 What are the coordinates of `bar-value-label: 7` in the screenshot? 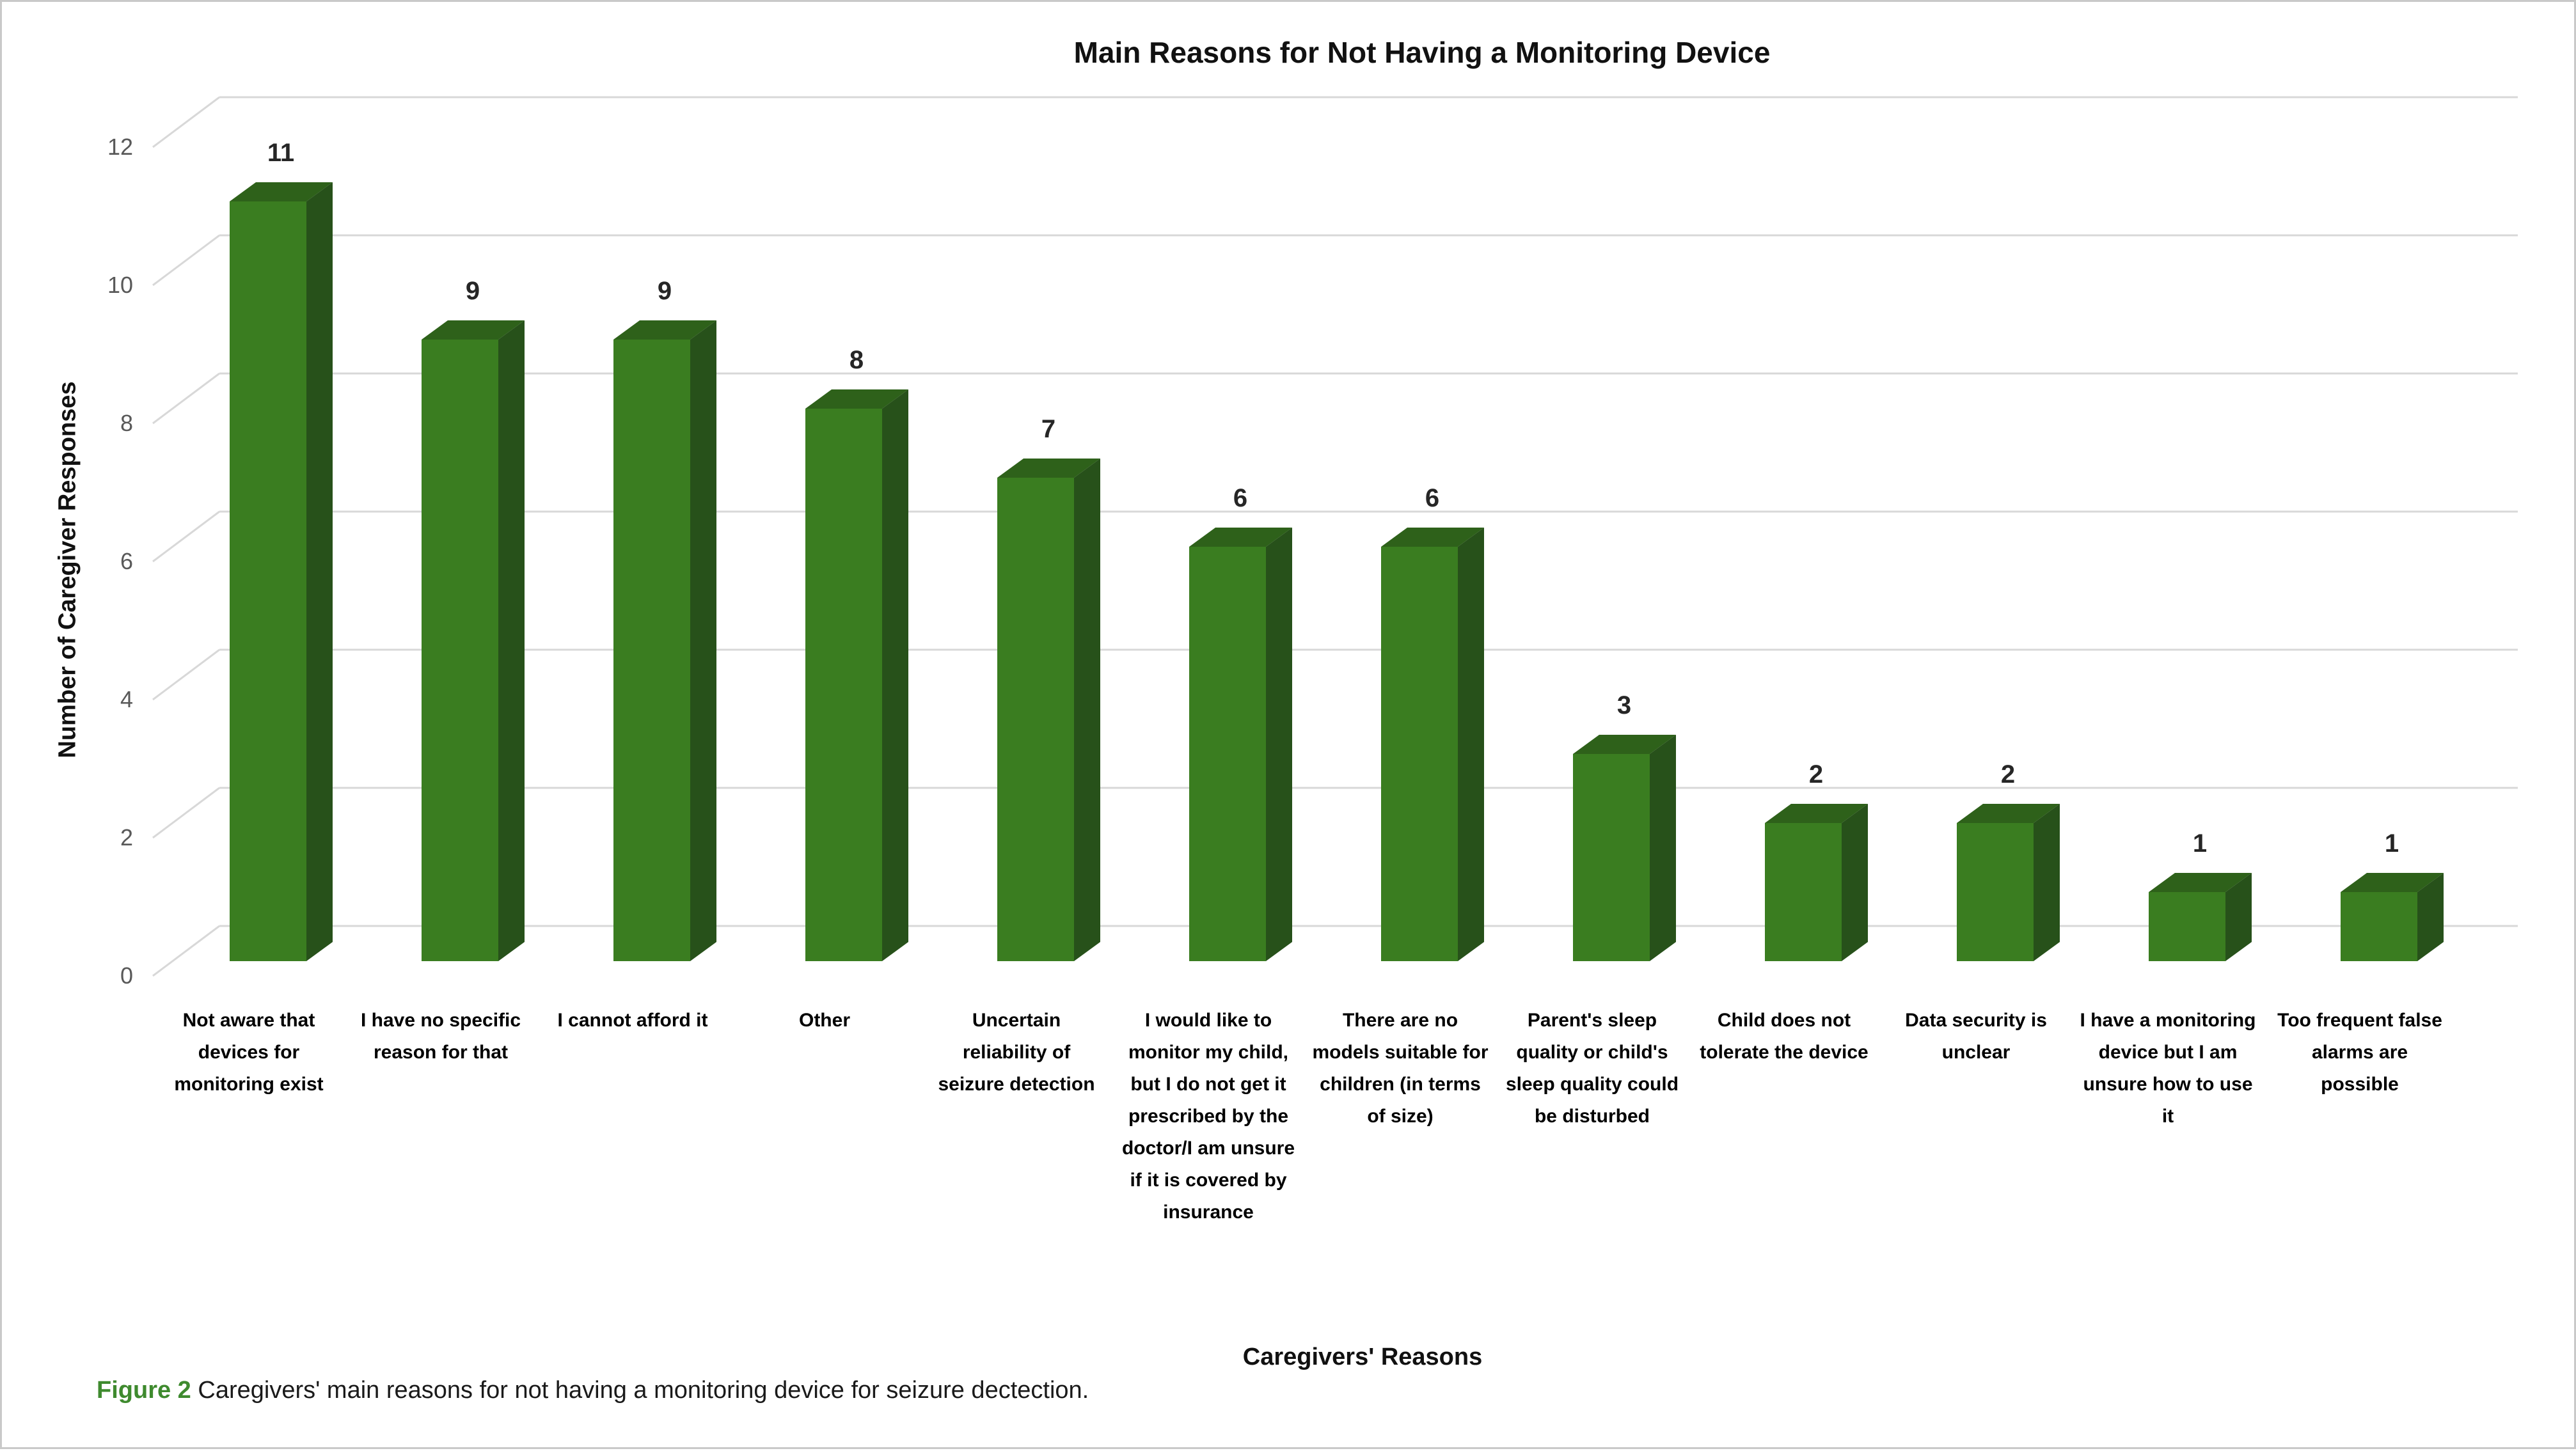 It's located at (1048, 429).